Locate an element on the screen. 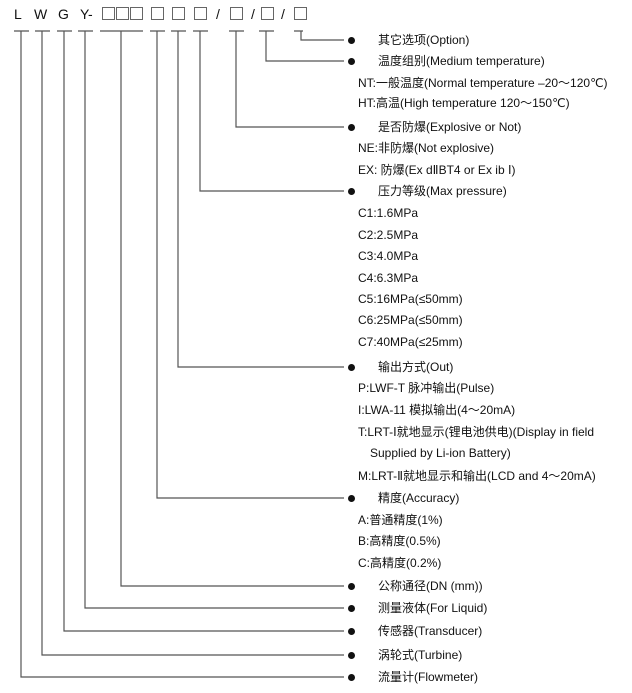 This screenshot has height=693, width=632. option-value: C5:16MPa(≤50mm) is located at coordinates (410, 299).